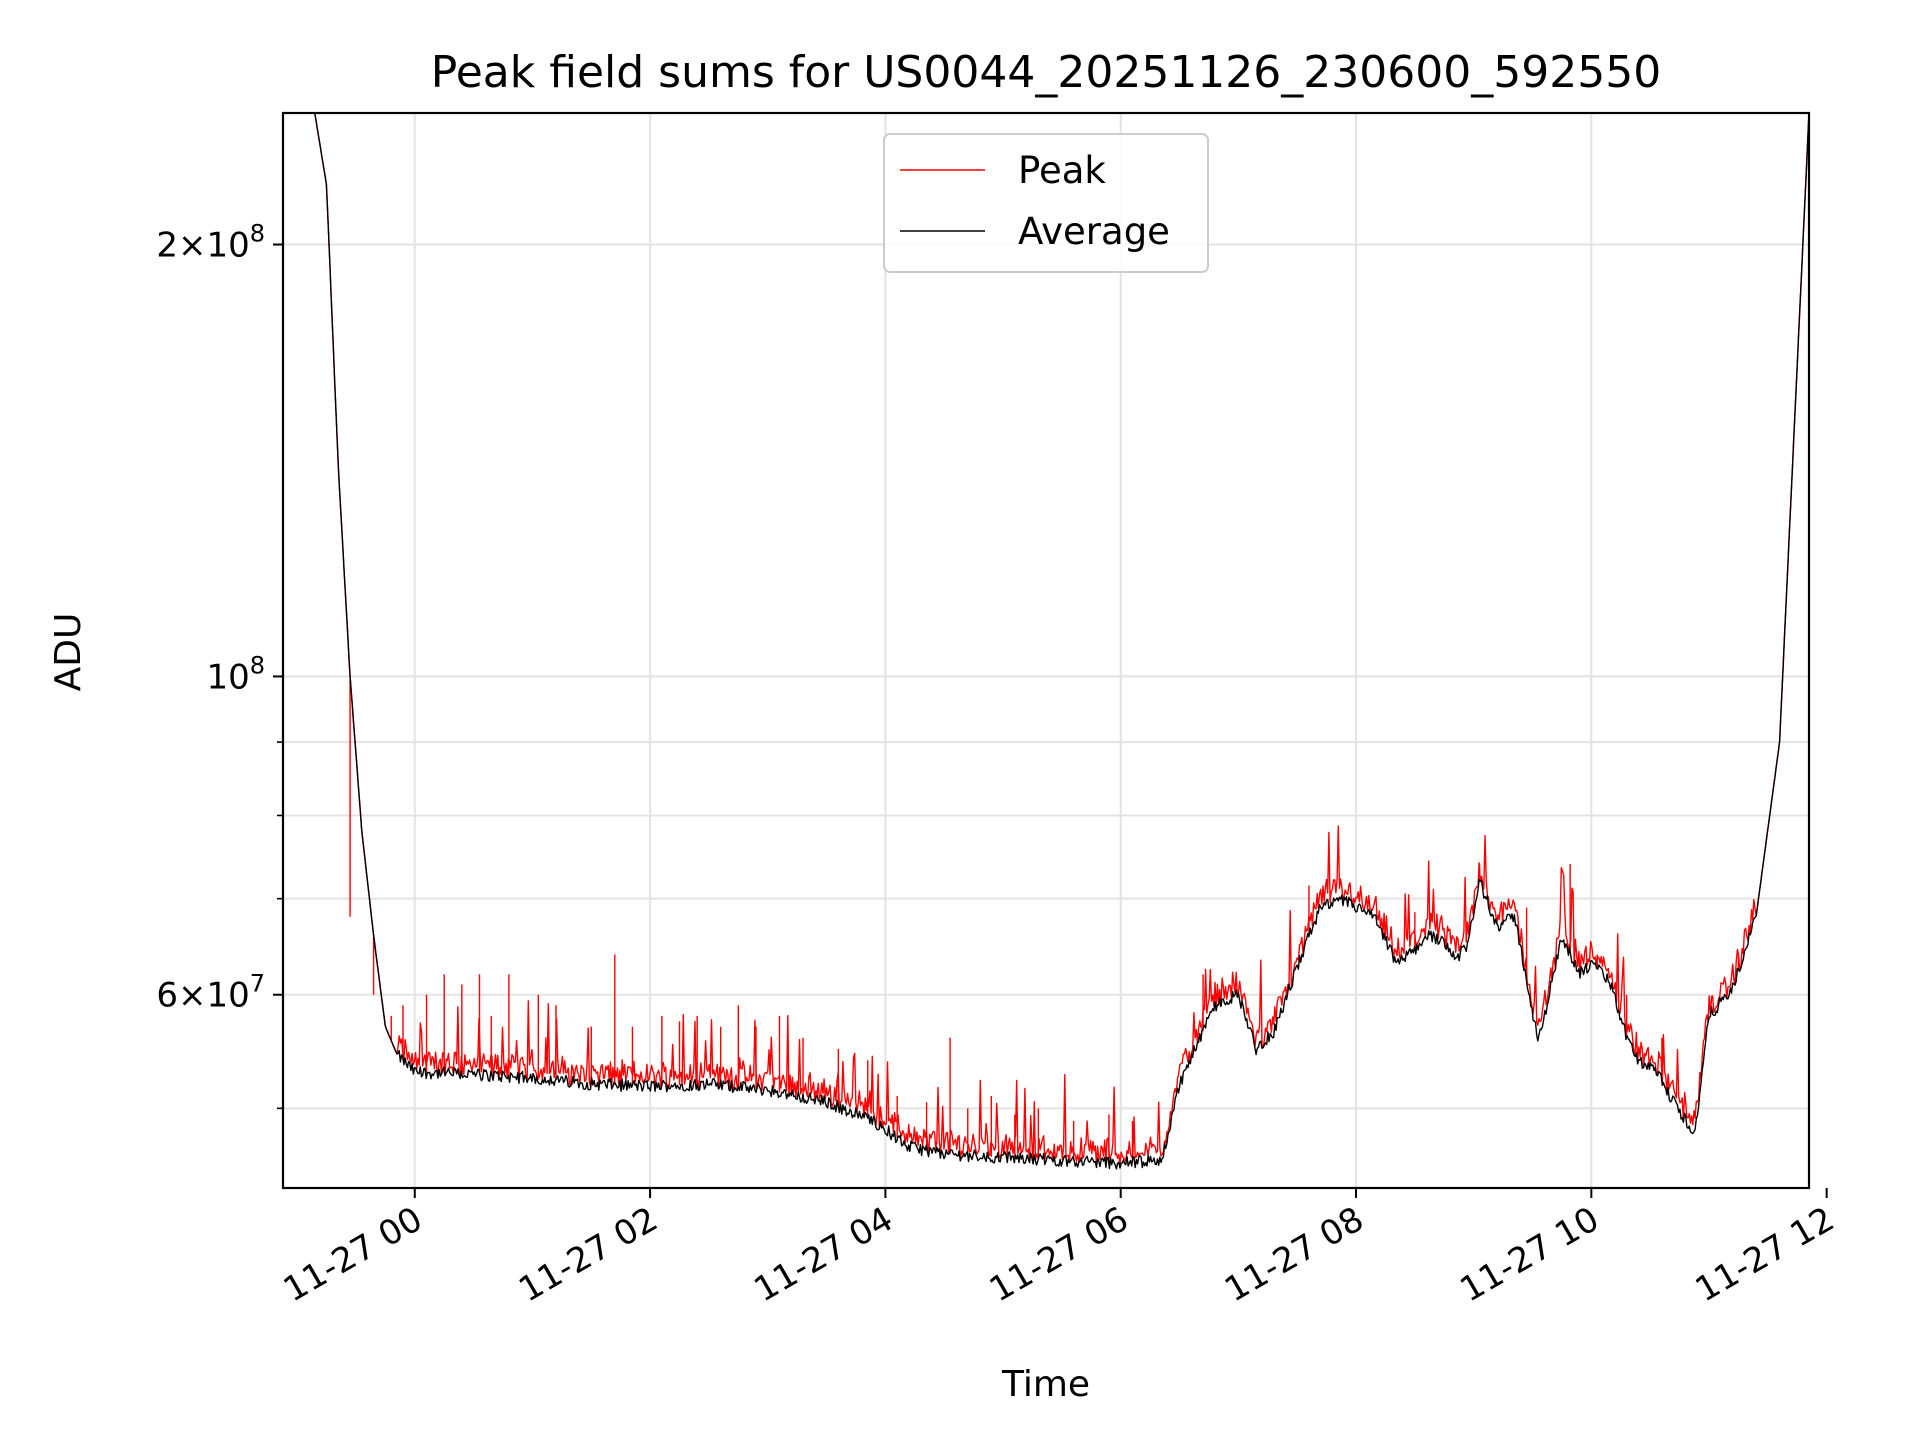 This screenshot has height=1440, width=1920. Describe the element at coordinates (1045, 1384) in the screenshot. I see `x-axis-label: Time` at that location.